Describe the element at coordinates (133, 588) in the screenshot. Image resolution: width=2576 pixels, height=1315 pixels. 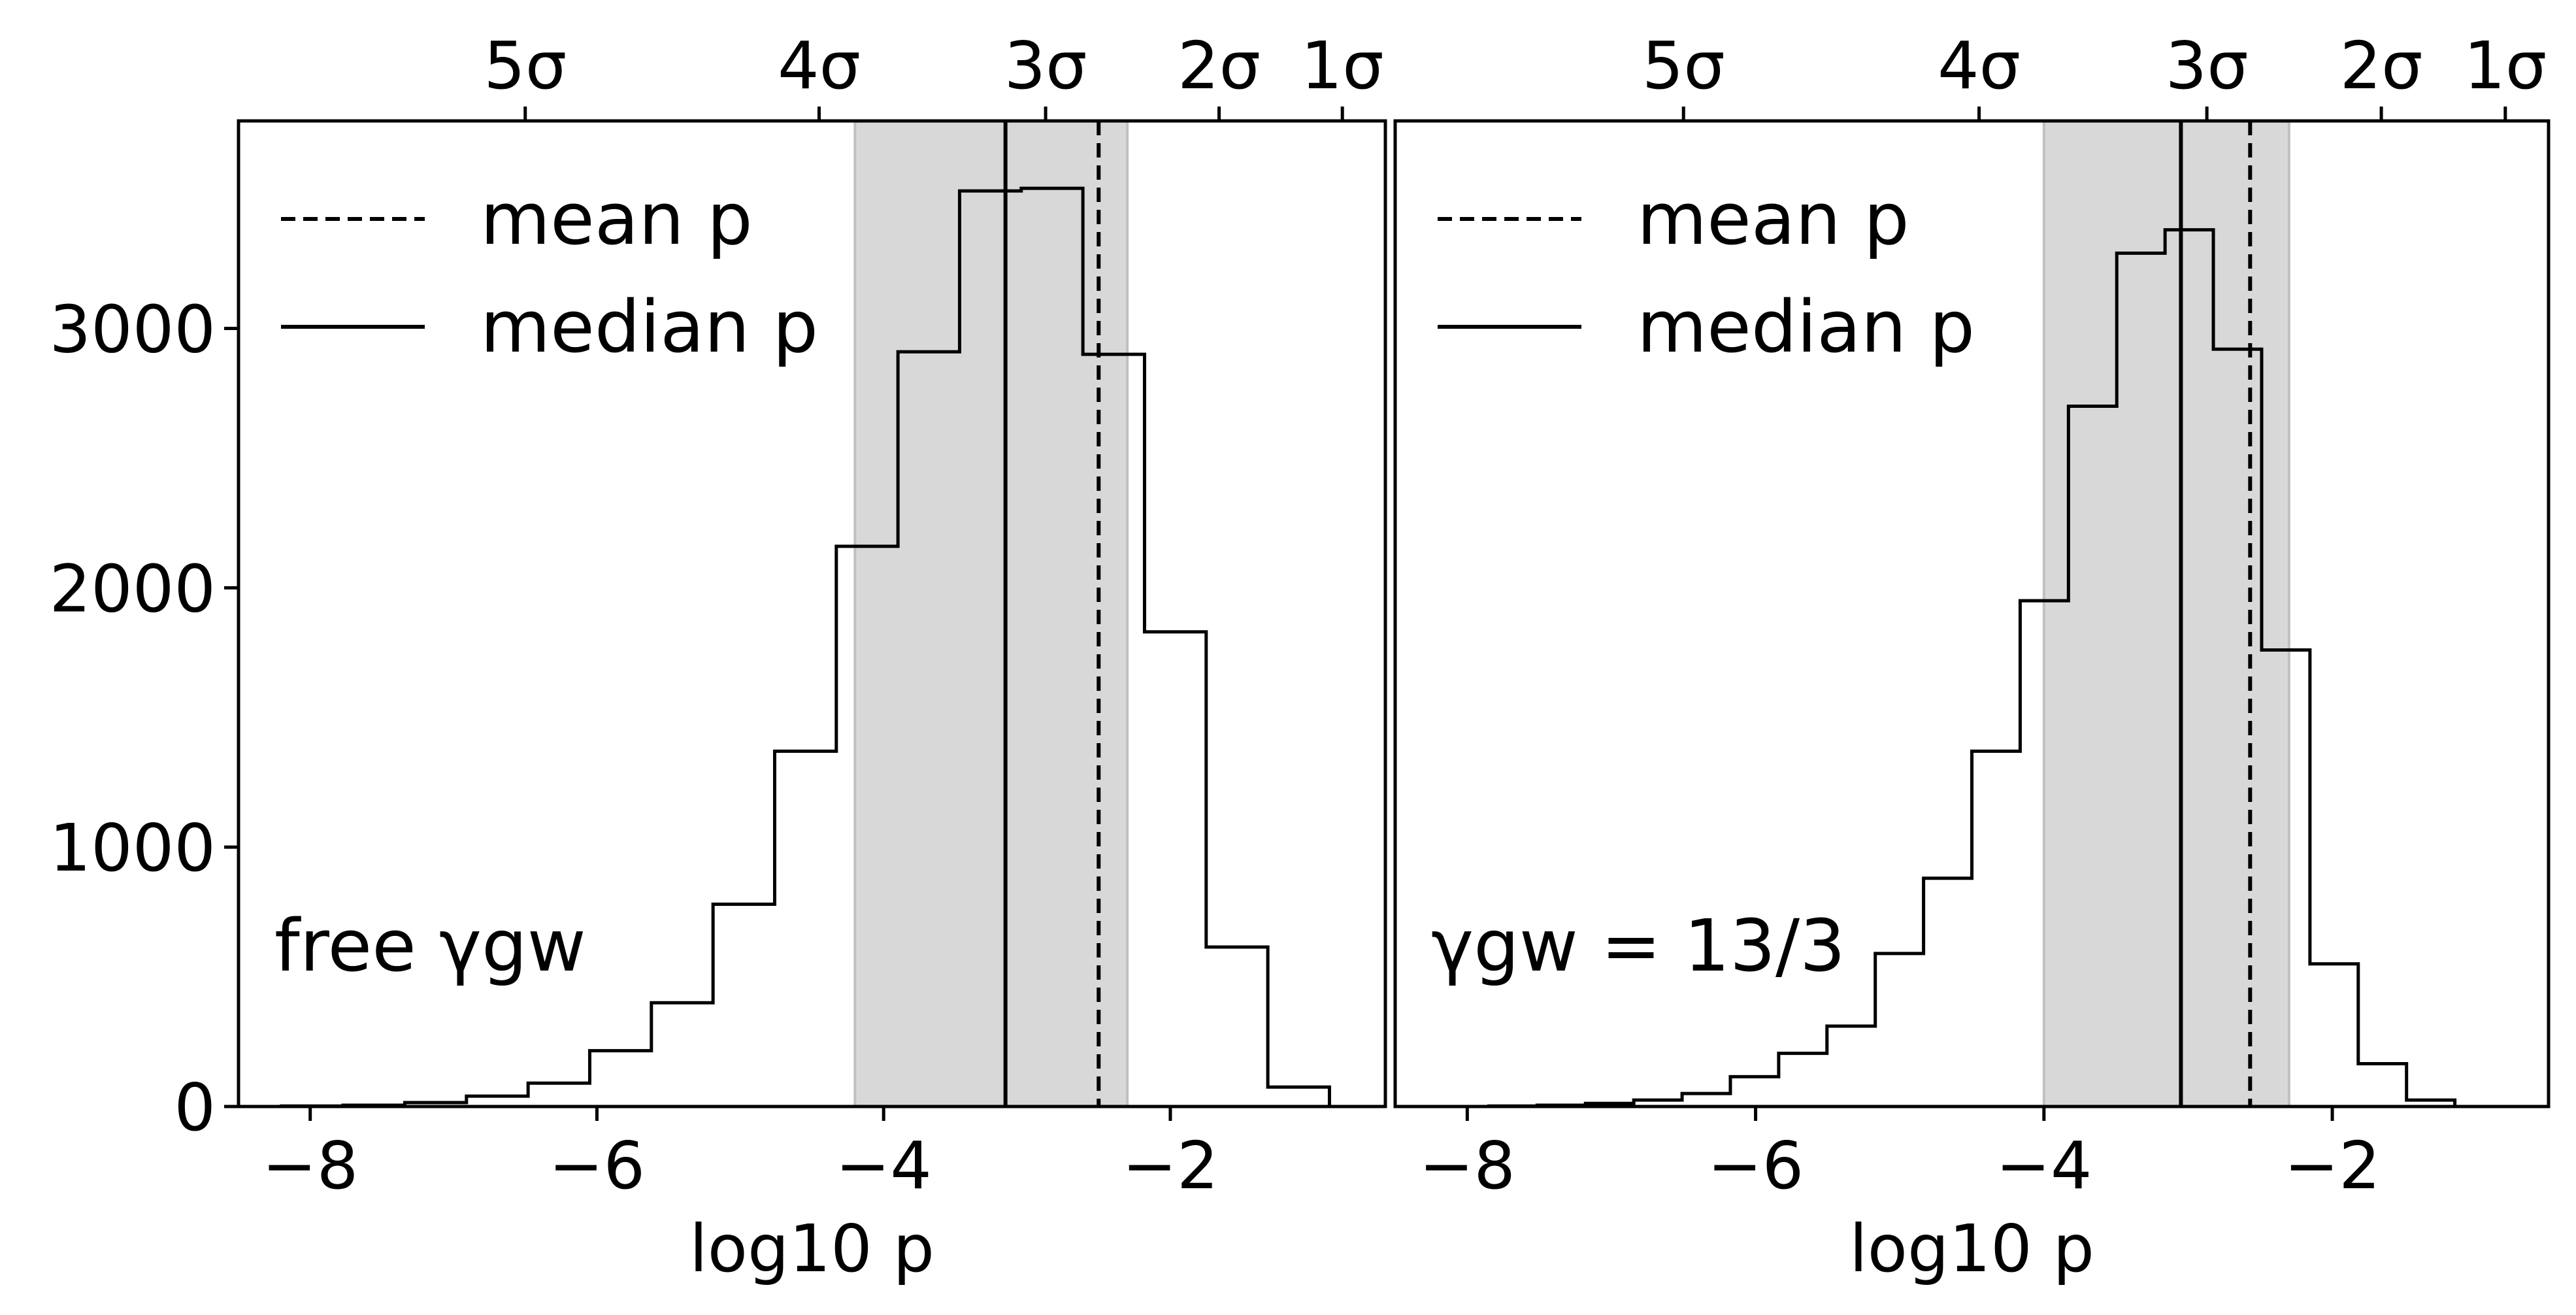
I see `y-tick-label: 2000` at that location.